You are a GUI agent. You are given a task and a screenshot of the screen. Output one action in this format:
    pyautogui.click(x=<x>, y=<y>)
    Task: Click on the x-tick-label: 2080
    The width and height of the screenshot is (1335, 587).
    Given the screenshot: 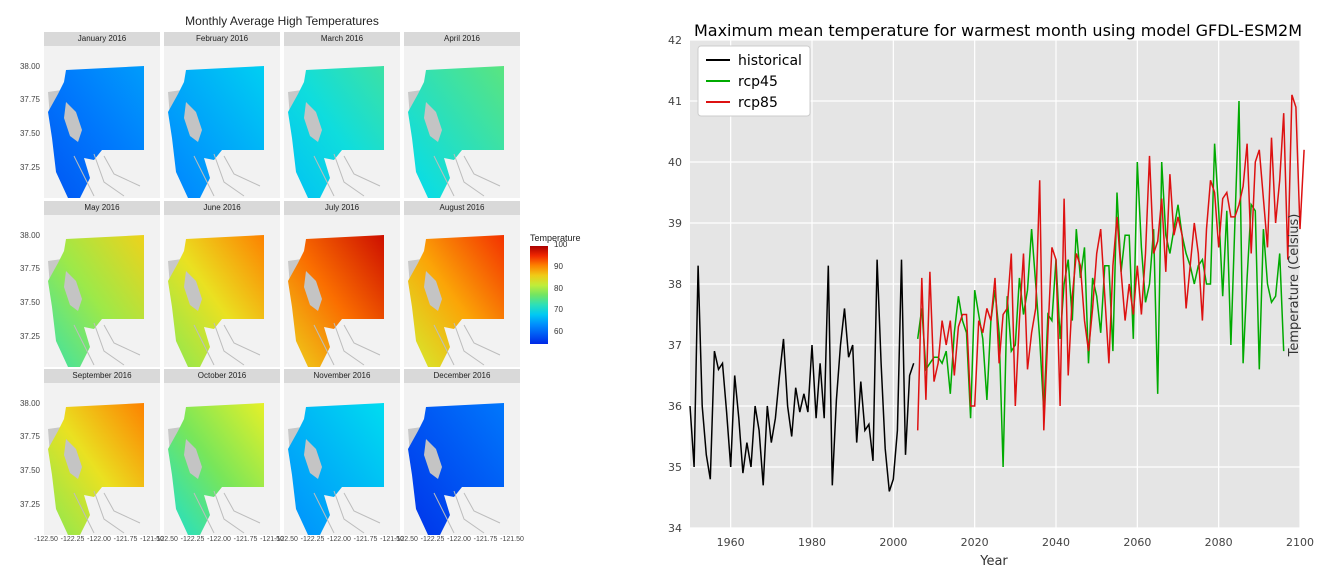 What is the action you would take?
    pyautogui.click(x=1219, y=542)
    